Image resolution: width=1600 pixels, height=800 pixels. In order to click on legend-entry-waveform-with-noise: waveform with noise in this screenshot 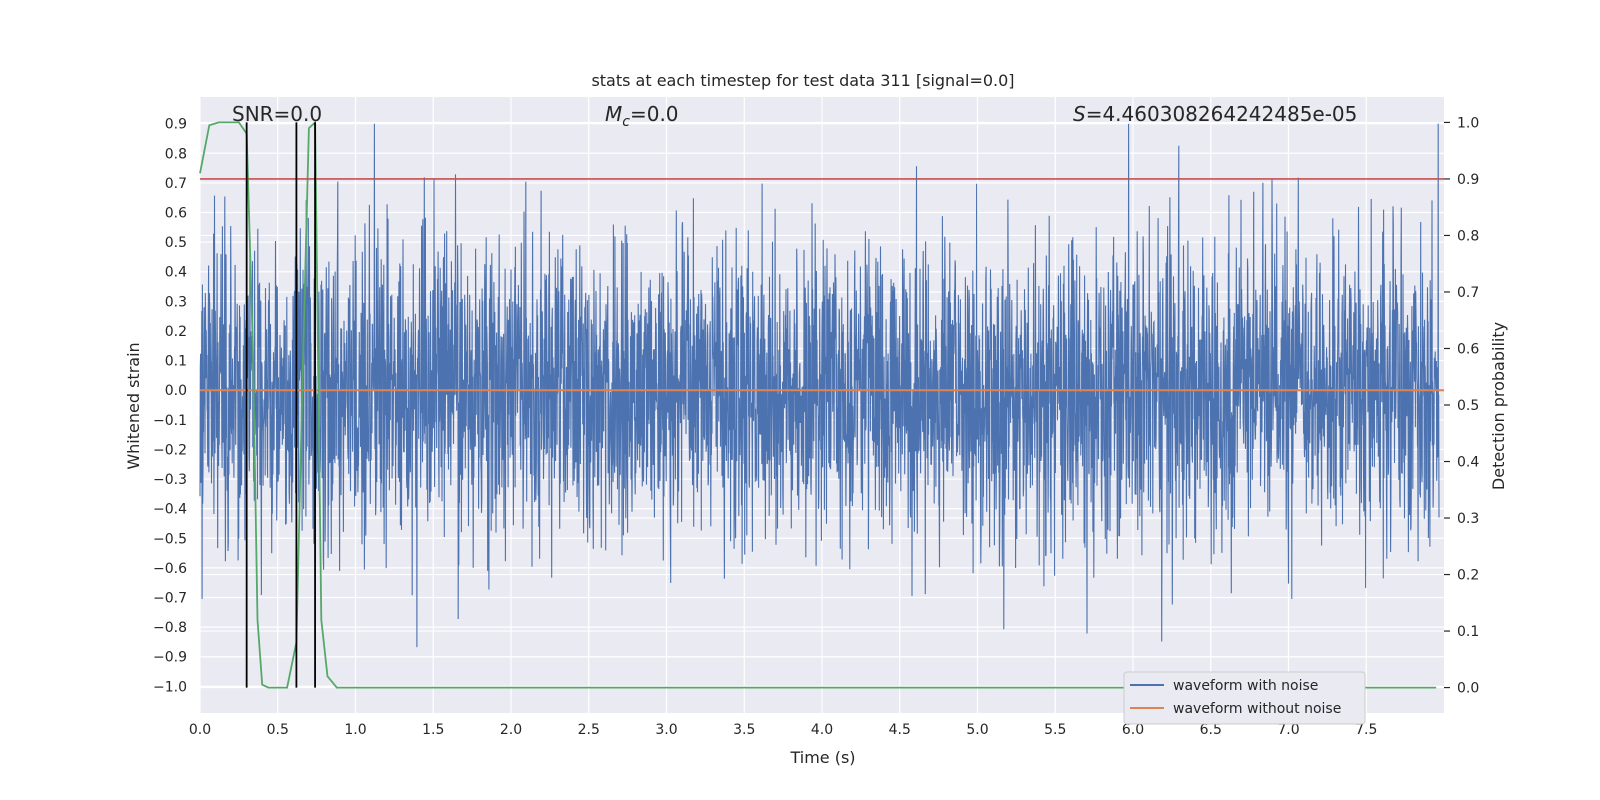, I will do `click(1245, 686)`.